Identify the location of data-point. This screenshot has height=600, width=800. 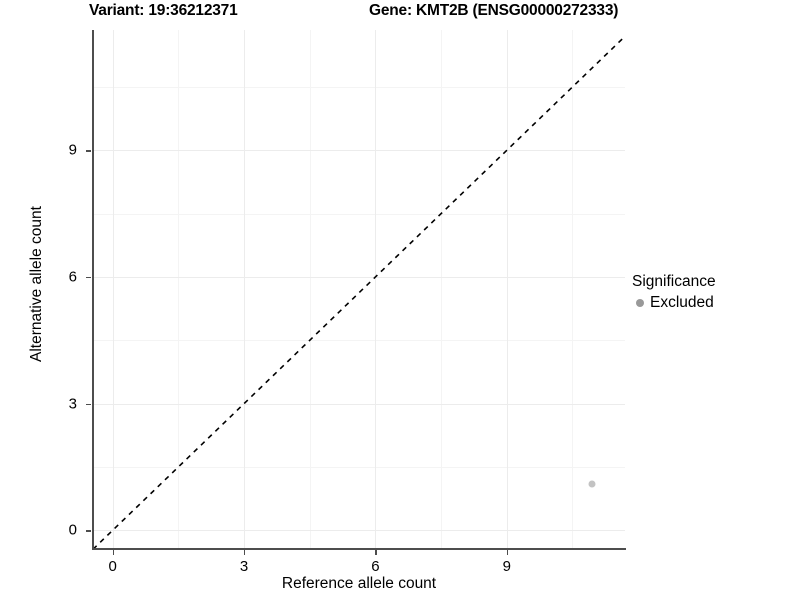
(592, 484).